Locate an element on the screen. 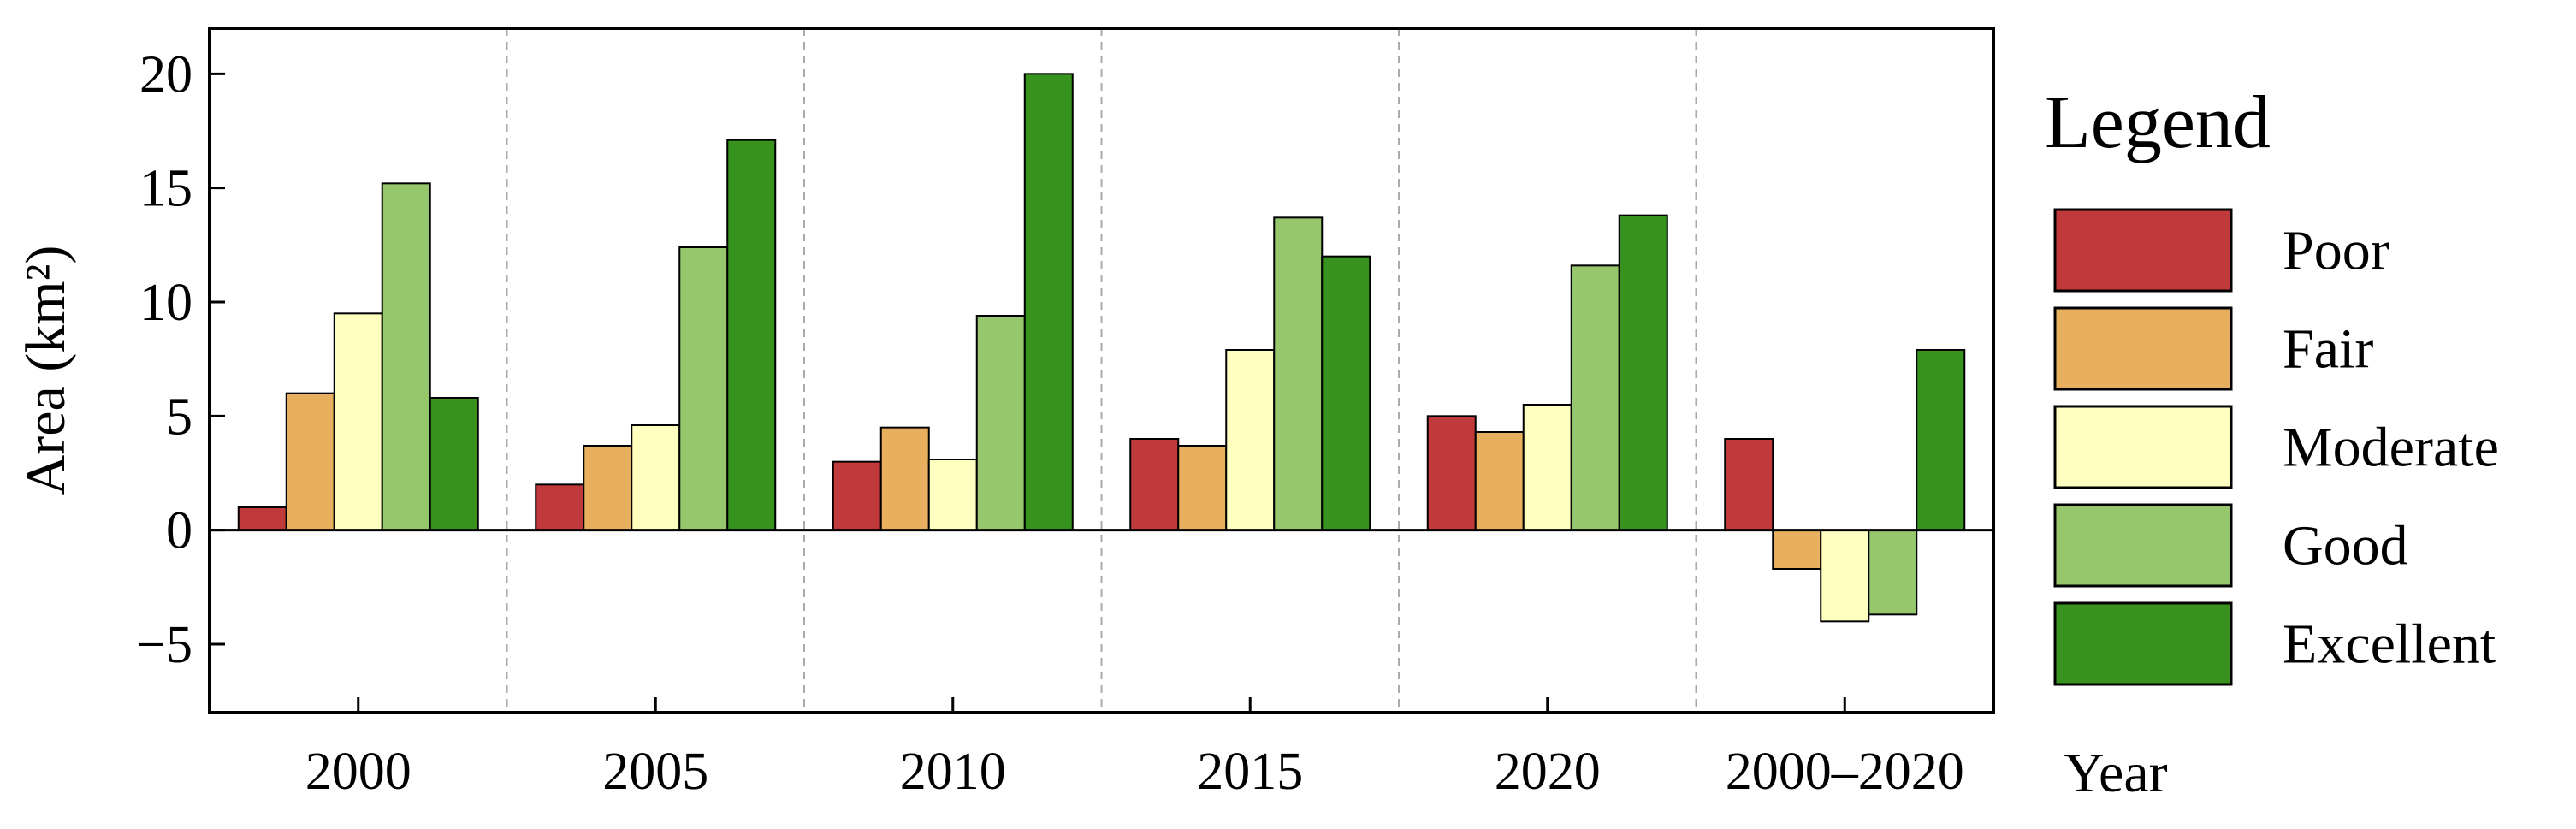 This screenshot has height=829, width=2576. legend-label: Good is located at coordinates (2345, 546).